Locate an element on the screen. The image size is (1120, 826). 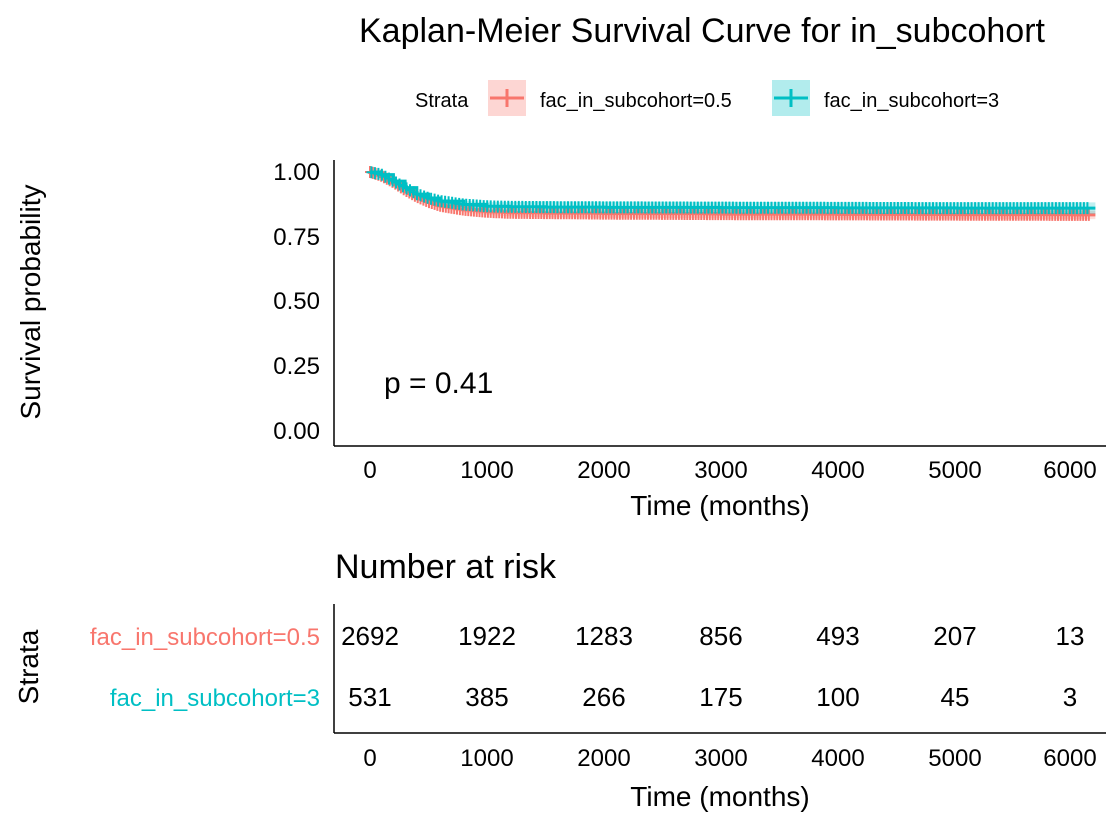
x-axis-title: Time (months) is located at coordinates (719, 505).